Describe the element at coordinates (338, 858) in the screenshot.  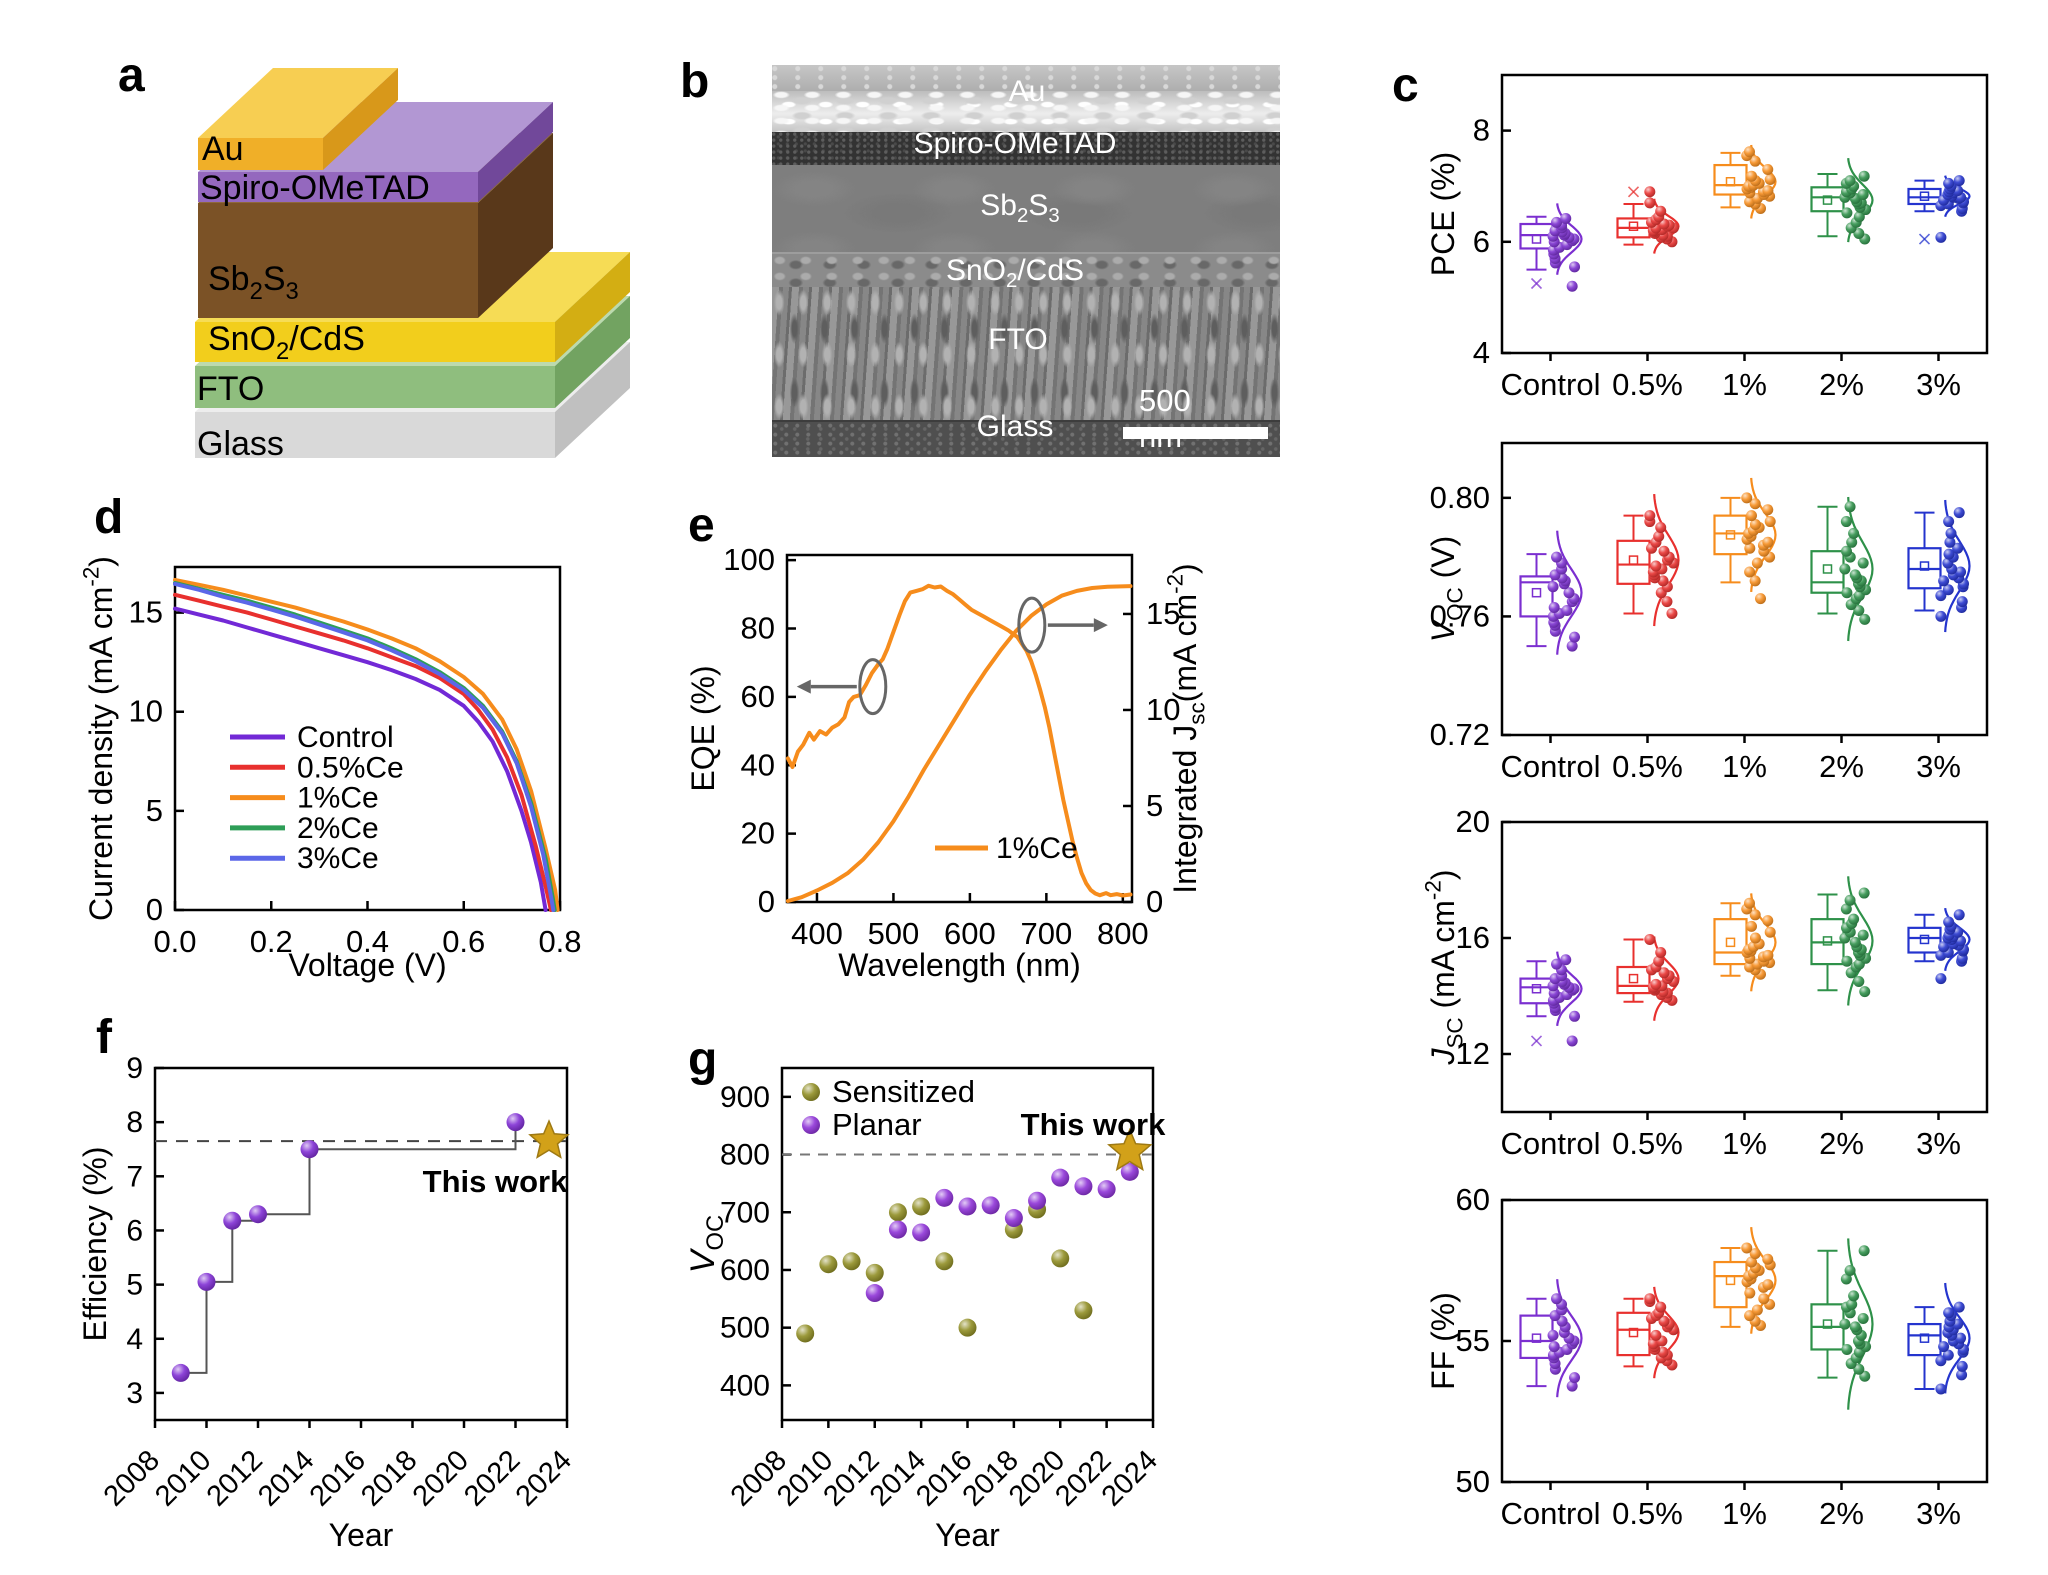
I see `legend-label: 3%Ce` at that location.